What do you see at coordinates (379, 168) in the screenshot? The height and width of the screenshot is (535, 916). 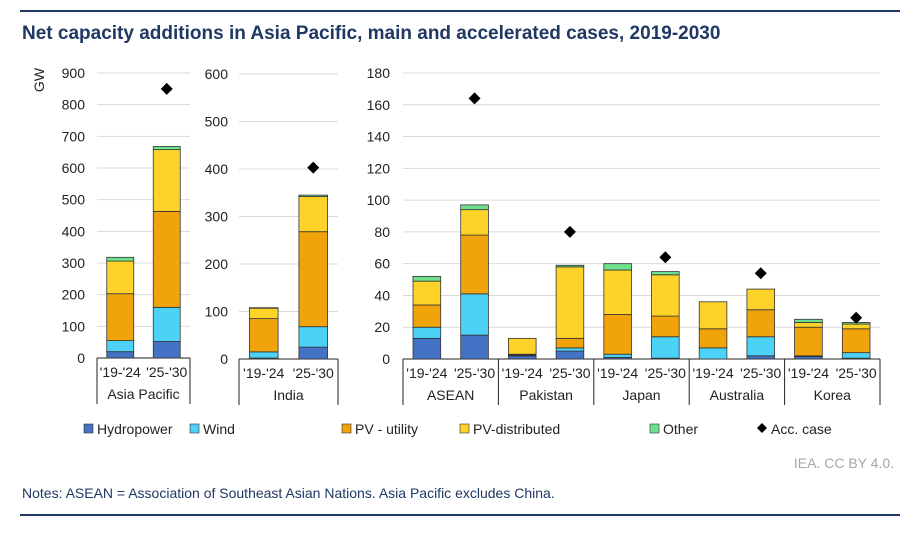 I see `y-tick-label: 120` at bounding box center [379, 168].